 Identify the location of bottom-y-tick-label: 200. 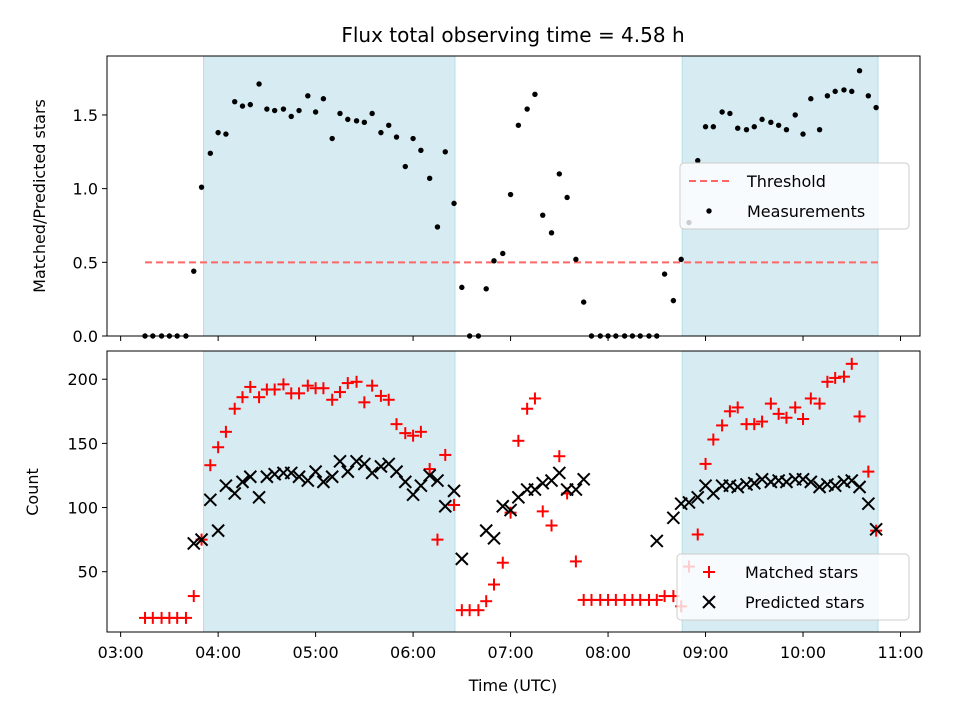
(82, 379).